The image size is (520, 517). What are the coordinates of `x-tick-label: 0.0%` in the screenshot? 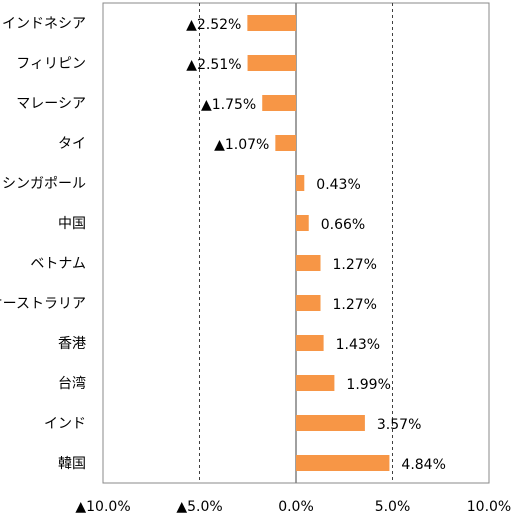 It's located at (296, 507).